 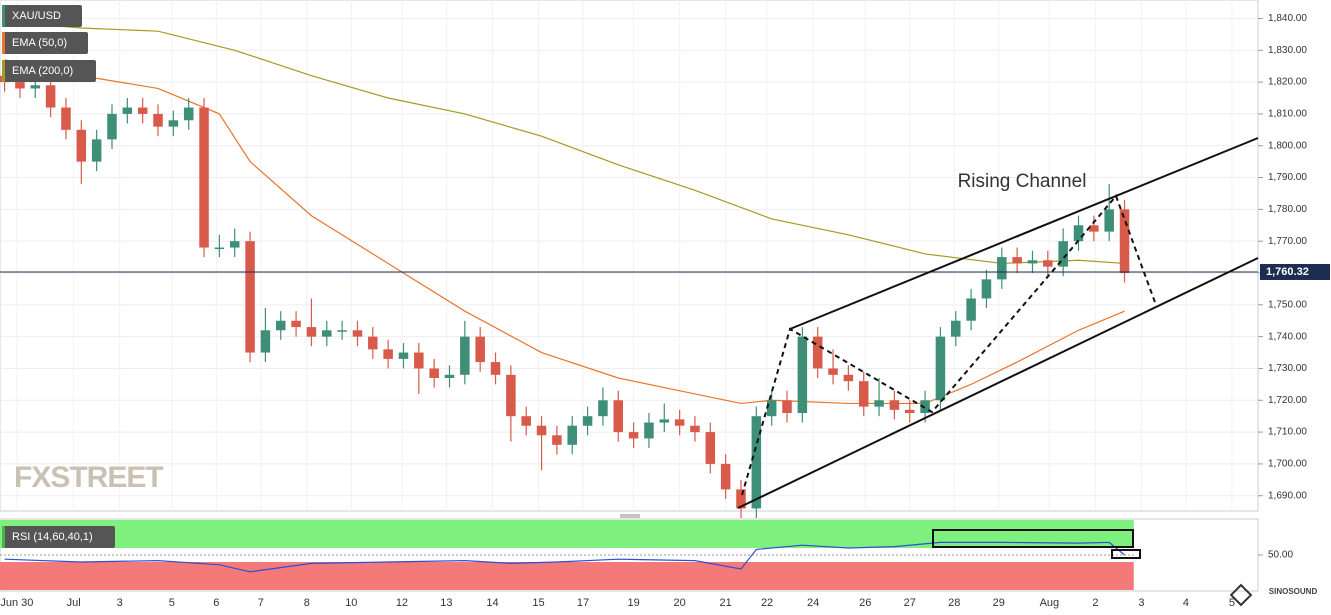 I want to click on last-price-label: 1,760.32, so click(x=1287, y=272).